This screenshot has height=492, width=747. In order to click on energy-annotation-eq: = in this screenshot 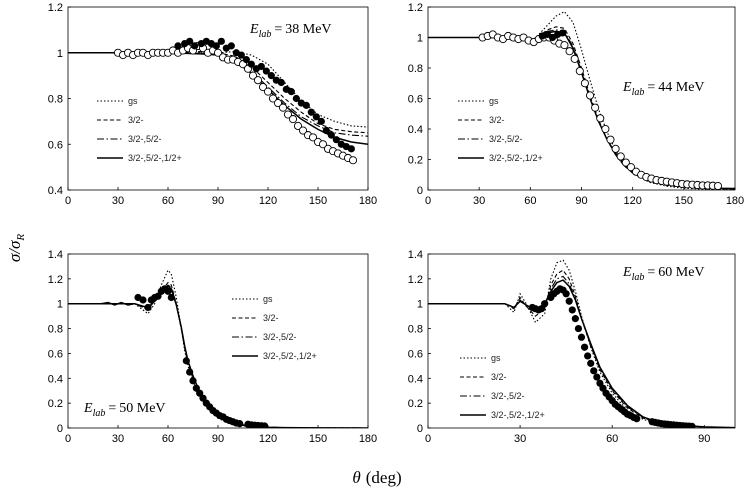, I will do `click(651, 87)`.